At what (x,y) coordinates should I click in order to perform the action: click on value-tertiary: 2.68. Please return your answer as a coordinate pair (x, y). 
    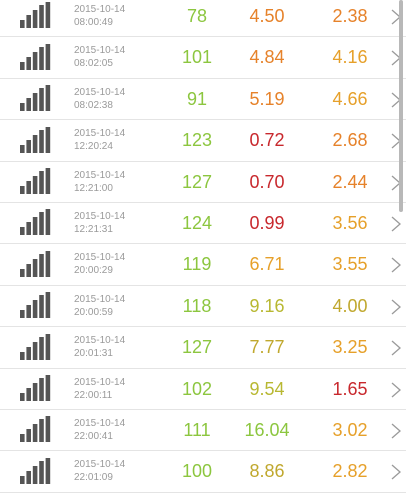
    Looking at the image, I should click on (350, 140).